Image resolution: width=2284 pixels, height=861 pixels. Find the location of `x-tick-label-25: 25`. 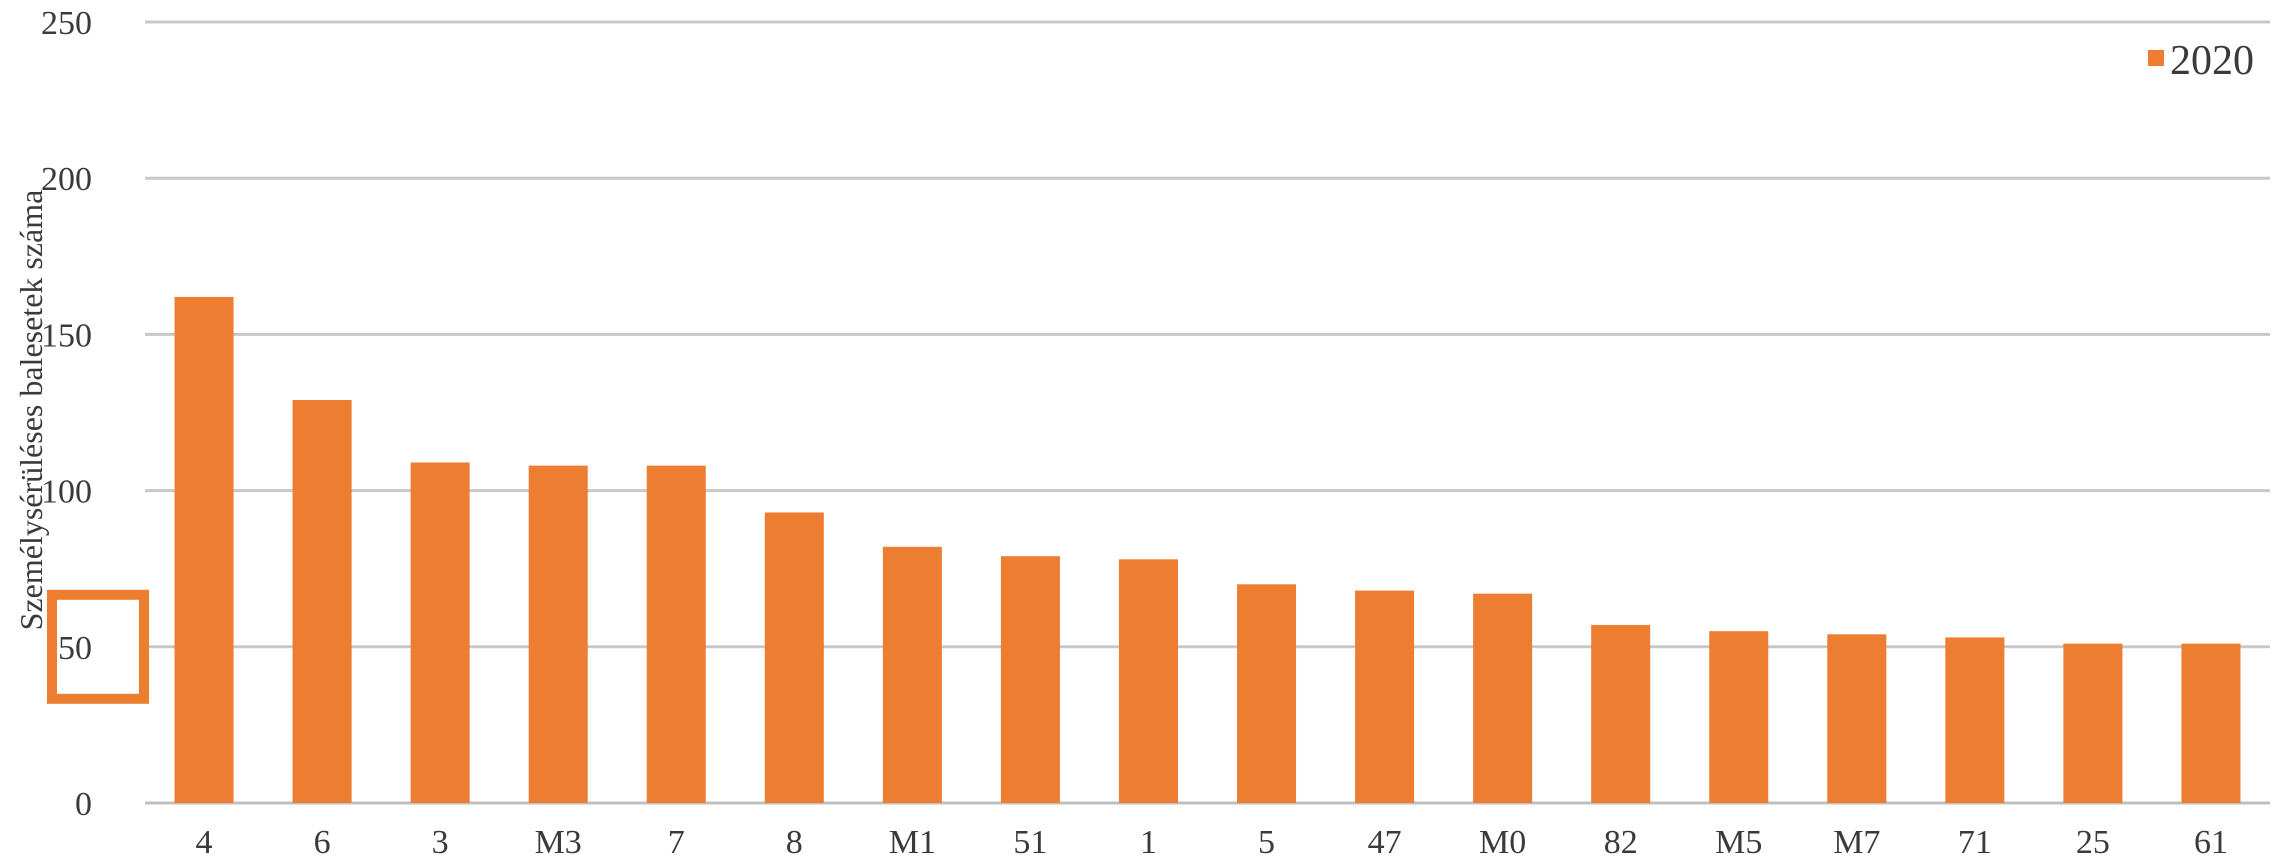

x-tick-label-25: 25 is located at coordinates (2093, 842).